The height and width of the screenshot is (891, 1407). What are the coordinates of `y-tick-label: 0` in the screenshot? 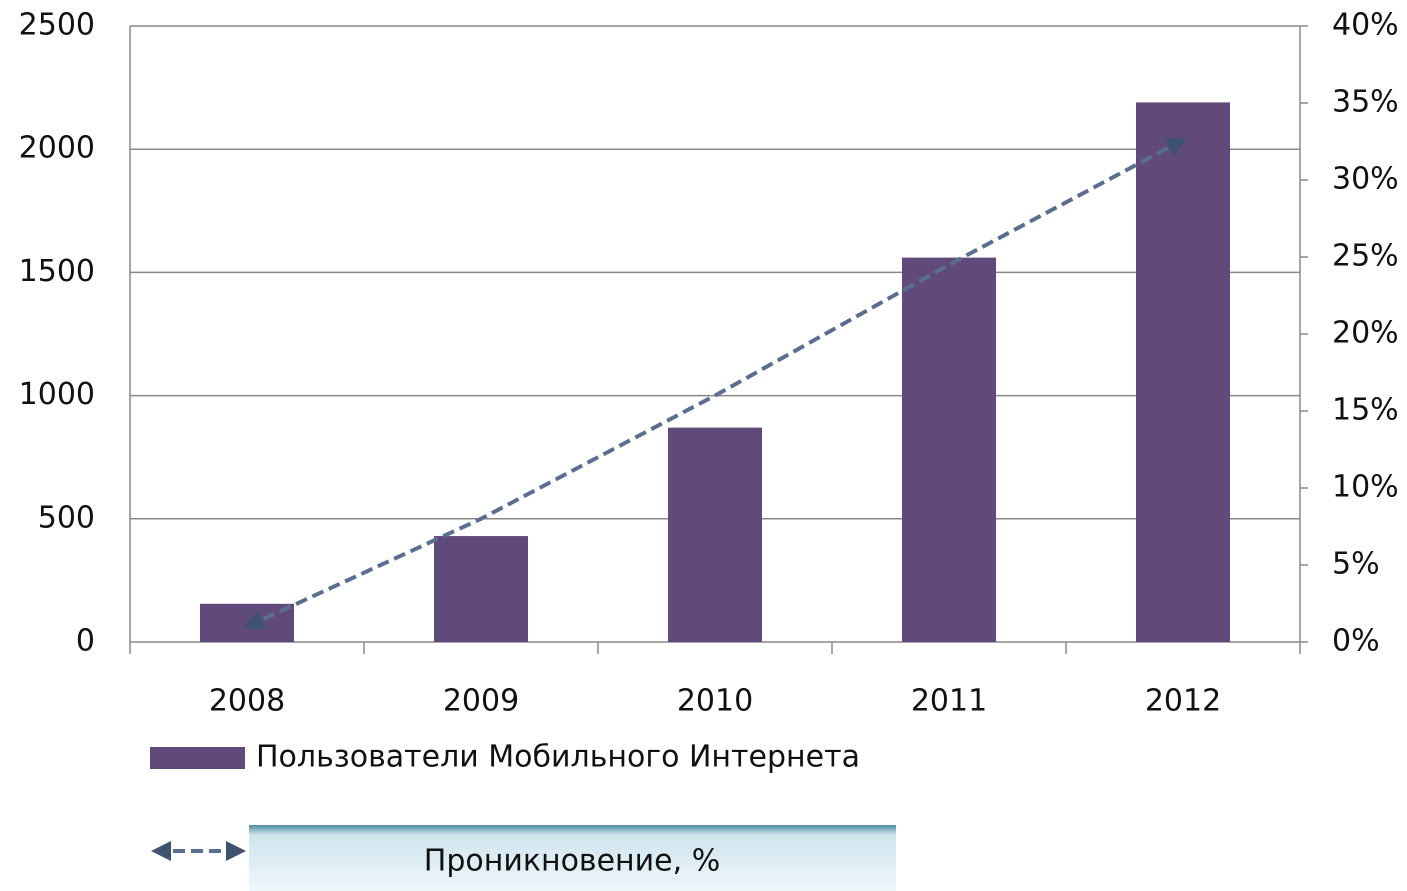 It's located at (85, 641).